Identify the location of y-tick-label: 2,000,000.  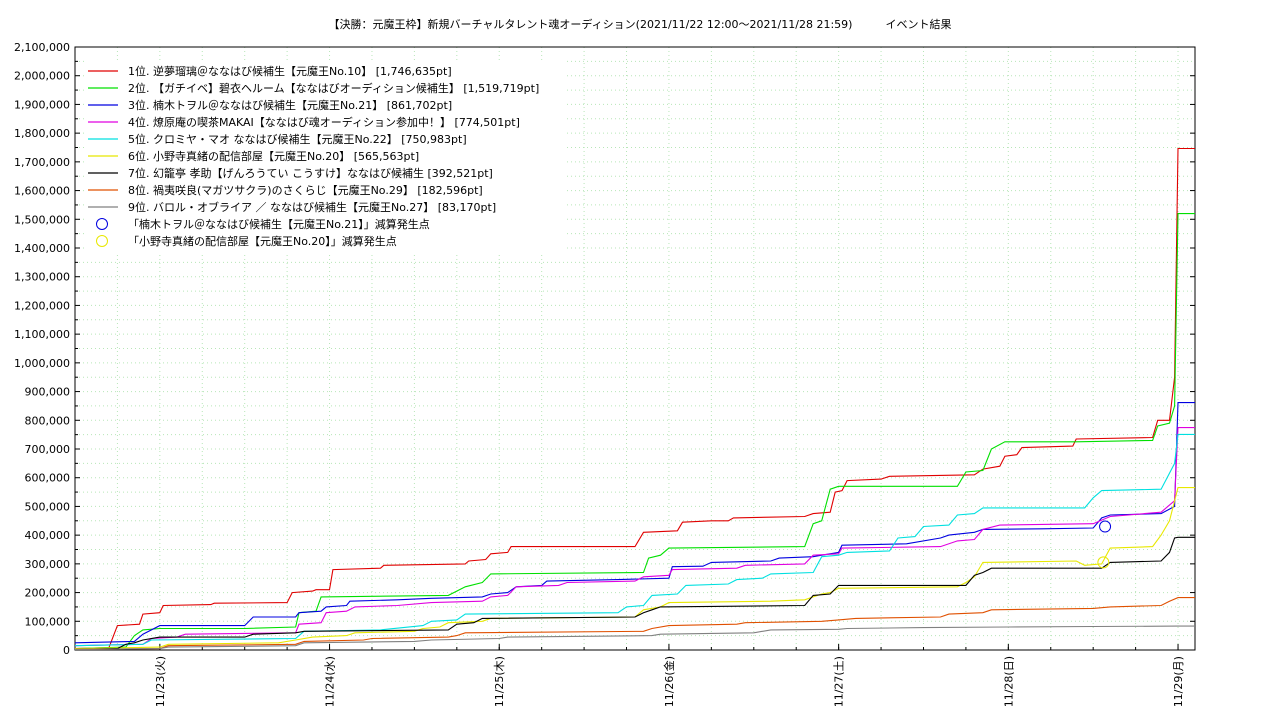
(42, 76).